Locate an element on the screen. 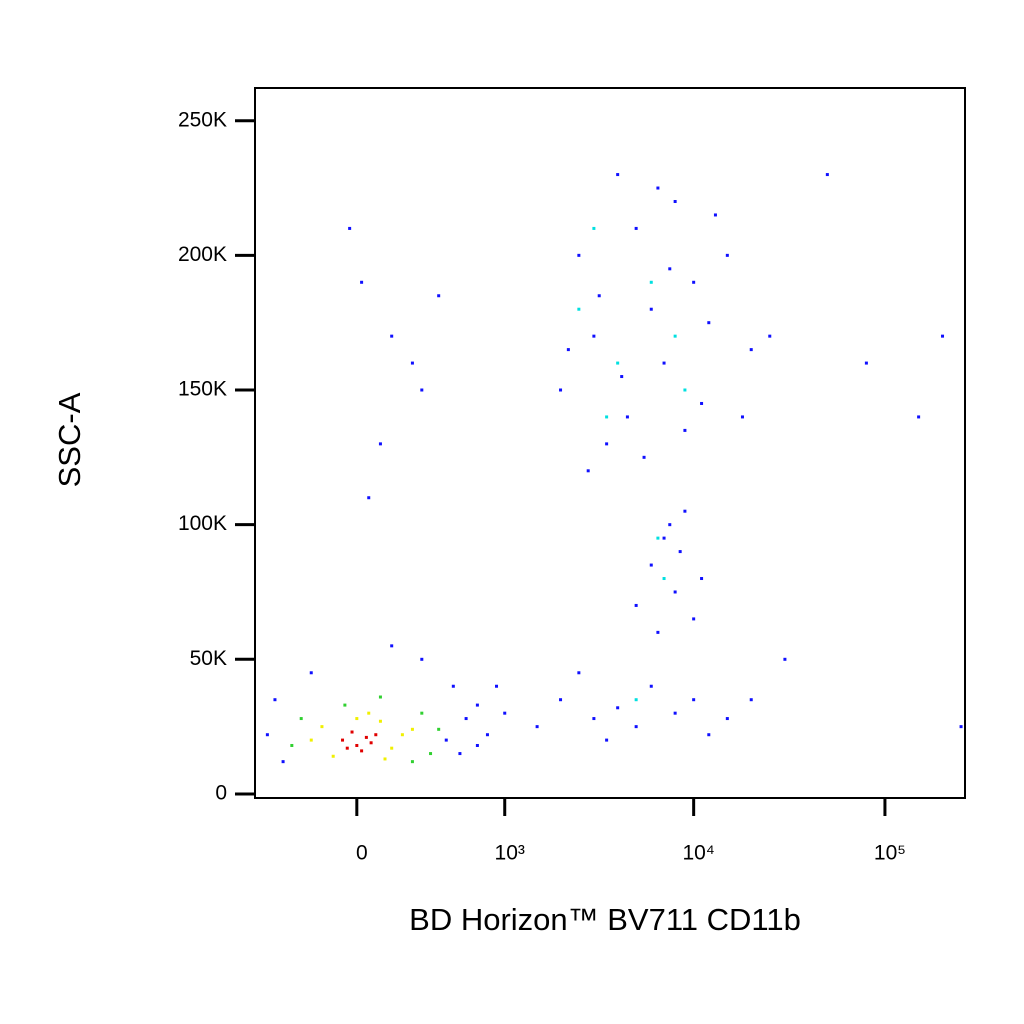  y-tick-label: 250K is located at coordinates (202, 119).